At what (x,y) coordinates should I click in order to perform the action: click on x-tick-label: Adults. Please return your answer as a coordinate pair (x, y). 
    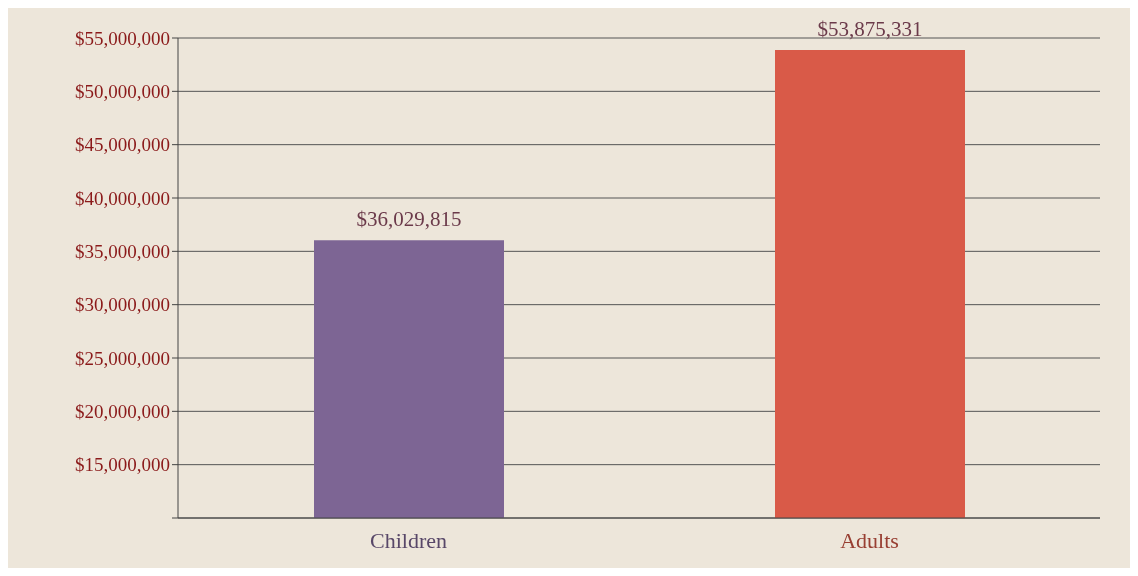
    Looking at the image, I should click on (869, 540).